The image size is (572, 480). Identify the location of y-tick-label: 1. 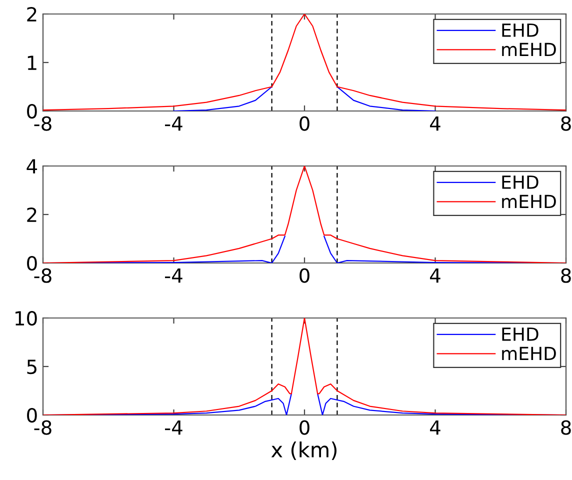
(32, 63).